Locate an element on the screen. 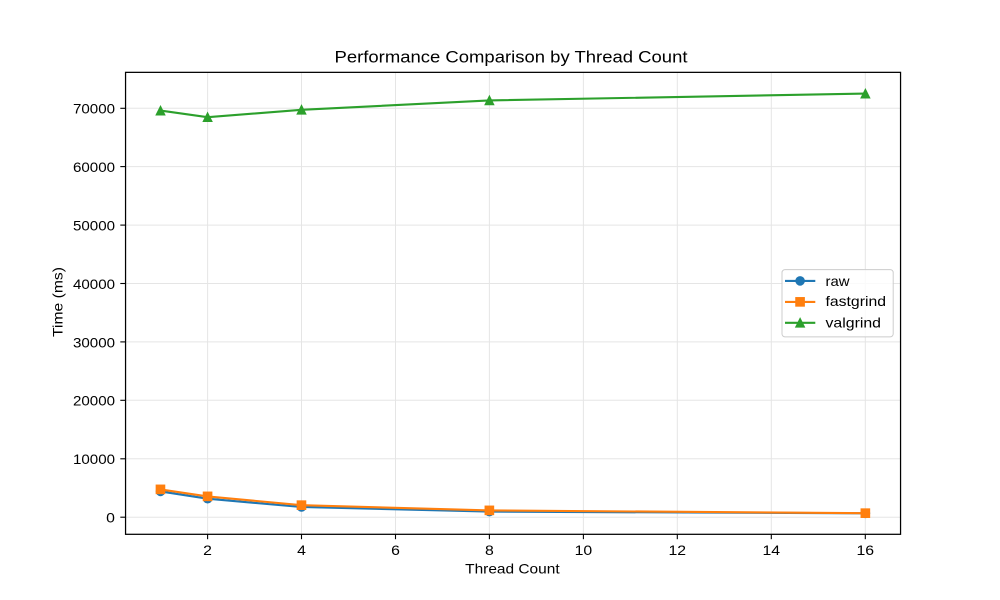  svg-text: 40000 is located at coordinates (94, 284).